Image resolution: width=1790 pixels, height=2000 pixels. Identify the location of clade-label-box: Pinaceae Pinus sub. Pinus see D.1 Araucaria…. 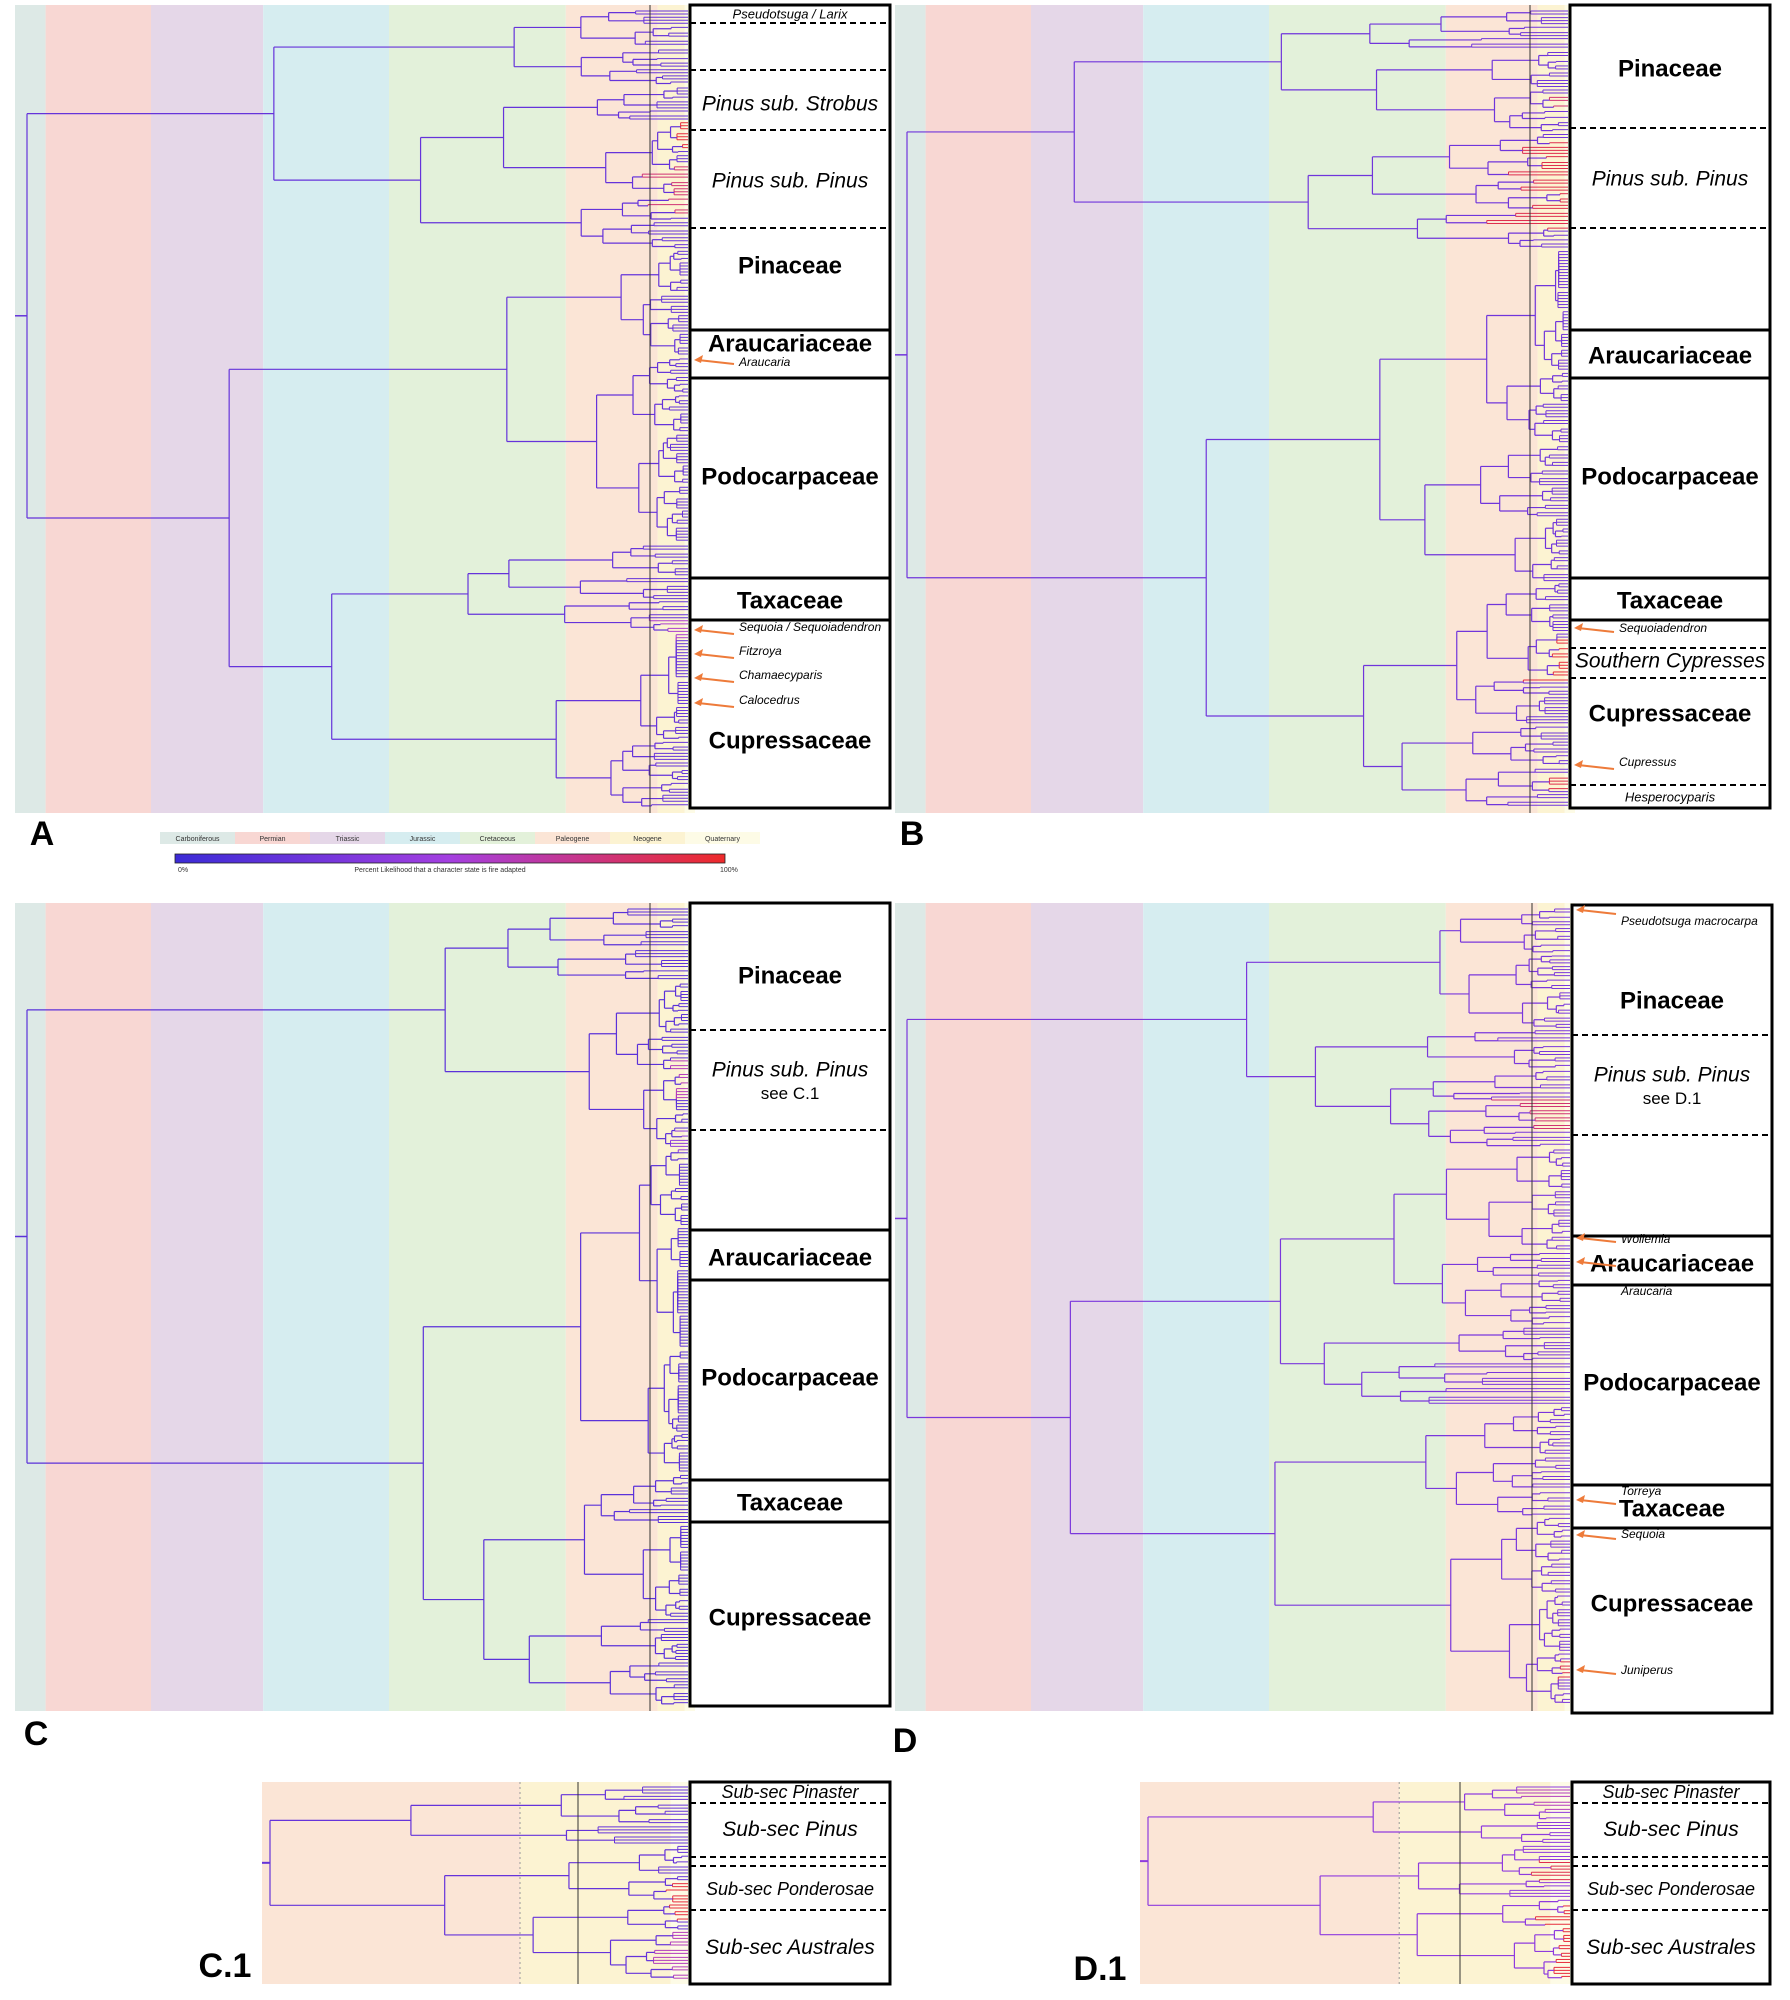
(1672, 1309).